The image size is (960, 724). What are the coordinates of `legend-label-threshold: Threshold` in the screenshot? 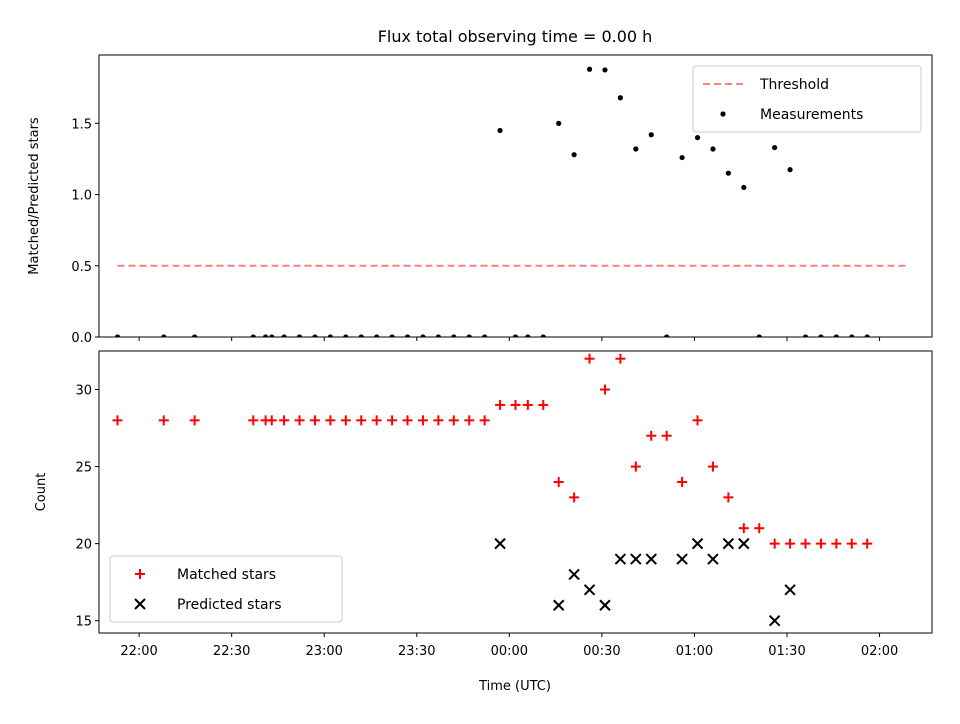 It's located at (794, 85).